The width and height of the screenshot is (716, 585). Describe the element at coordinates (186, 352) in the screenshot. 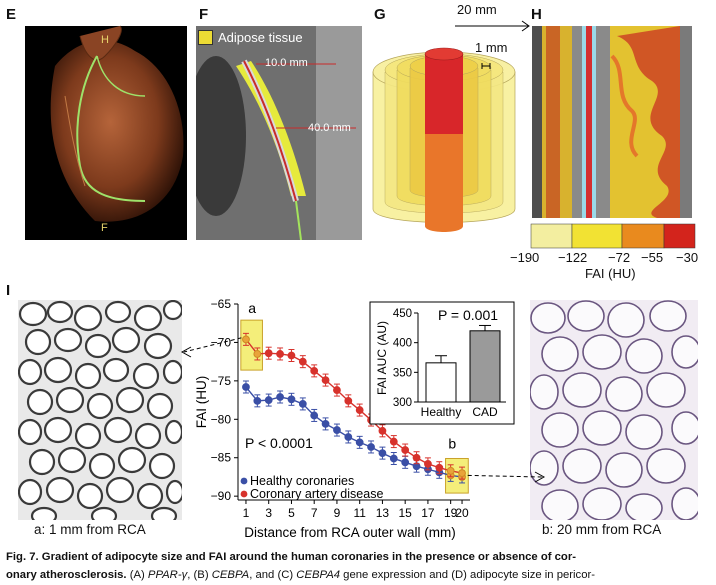

I see `arrow-to-1mm-head` at that location.